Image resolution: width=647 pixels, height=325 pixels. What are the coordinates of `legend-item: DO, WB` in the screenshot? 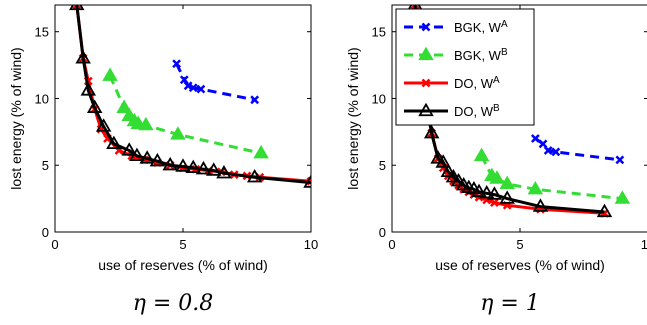 It's located at (452, 111).